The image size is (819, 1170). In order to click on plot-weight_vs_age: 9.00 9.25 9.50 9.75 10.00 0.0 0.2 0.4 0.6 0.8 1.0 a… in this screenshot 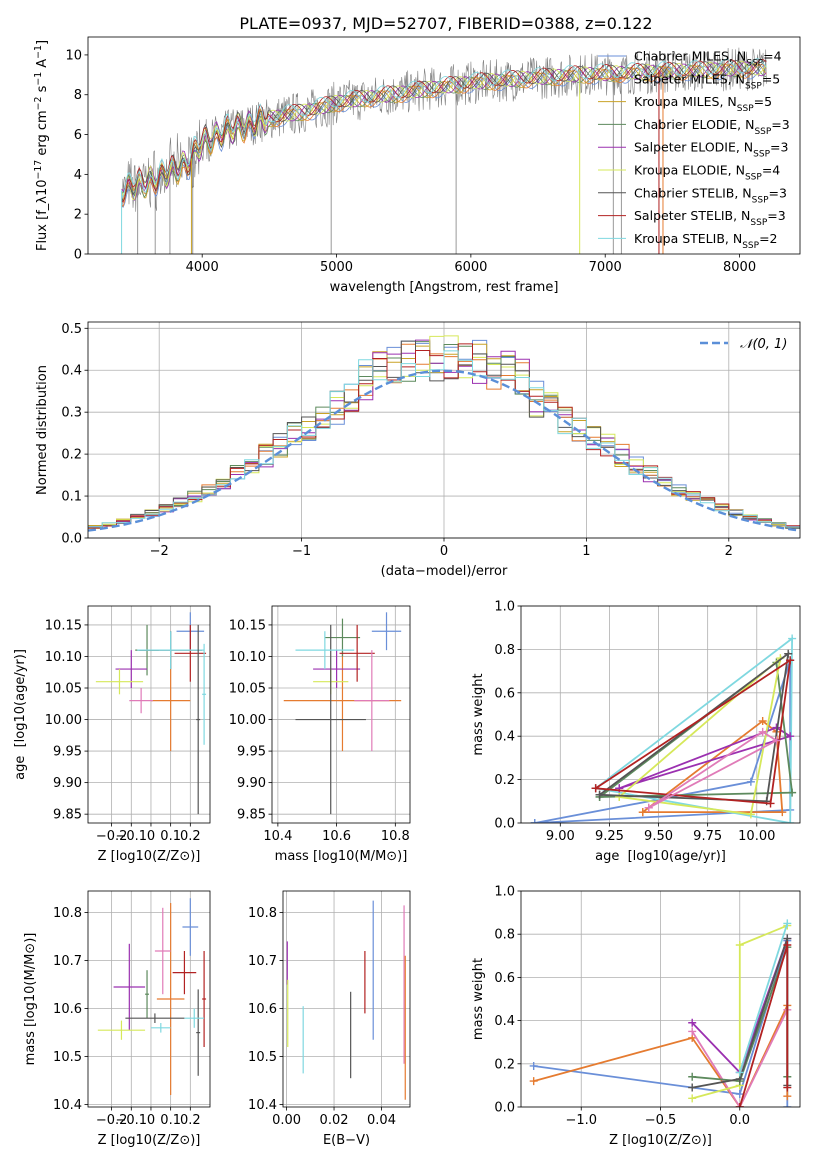, I will do `click(636, 732)`.